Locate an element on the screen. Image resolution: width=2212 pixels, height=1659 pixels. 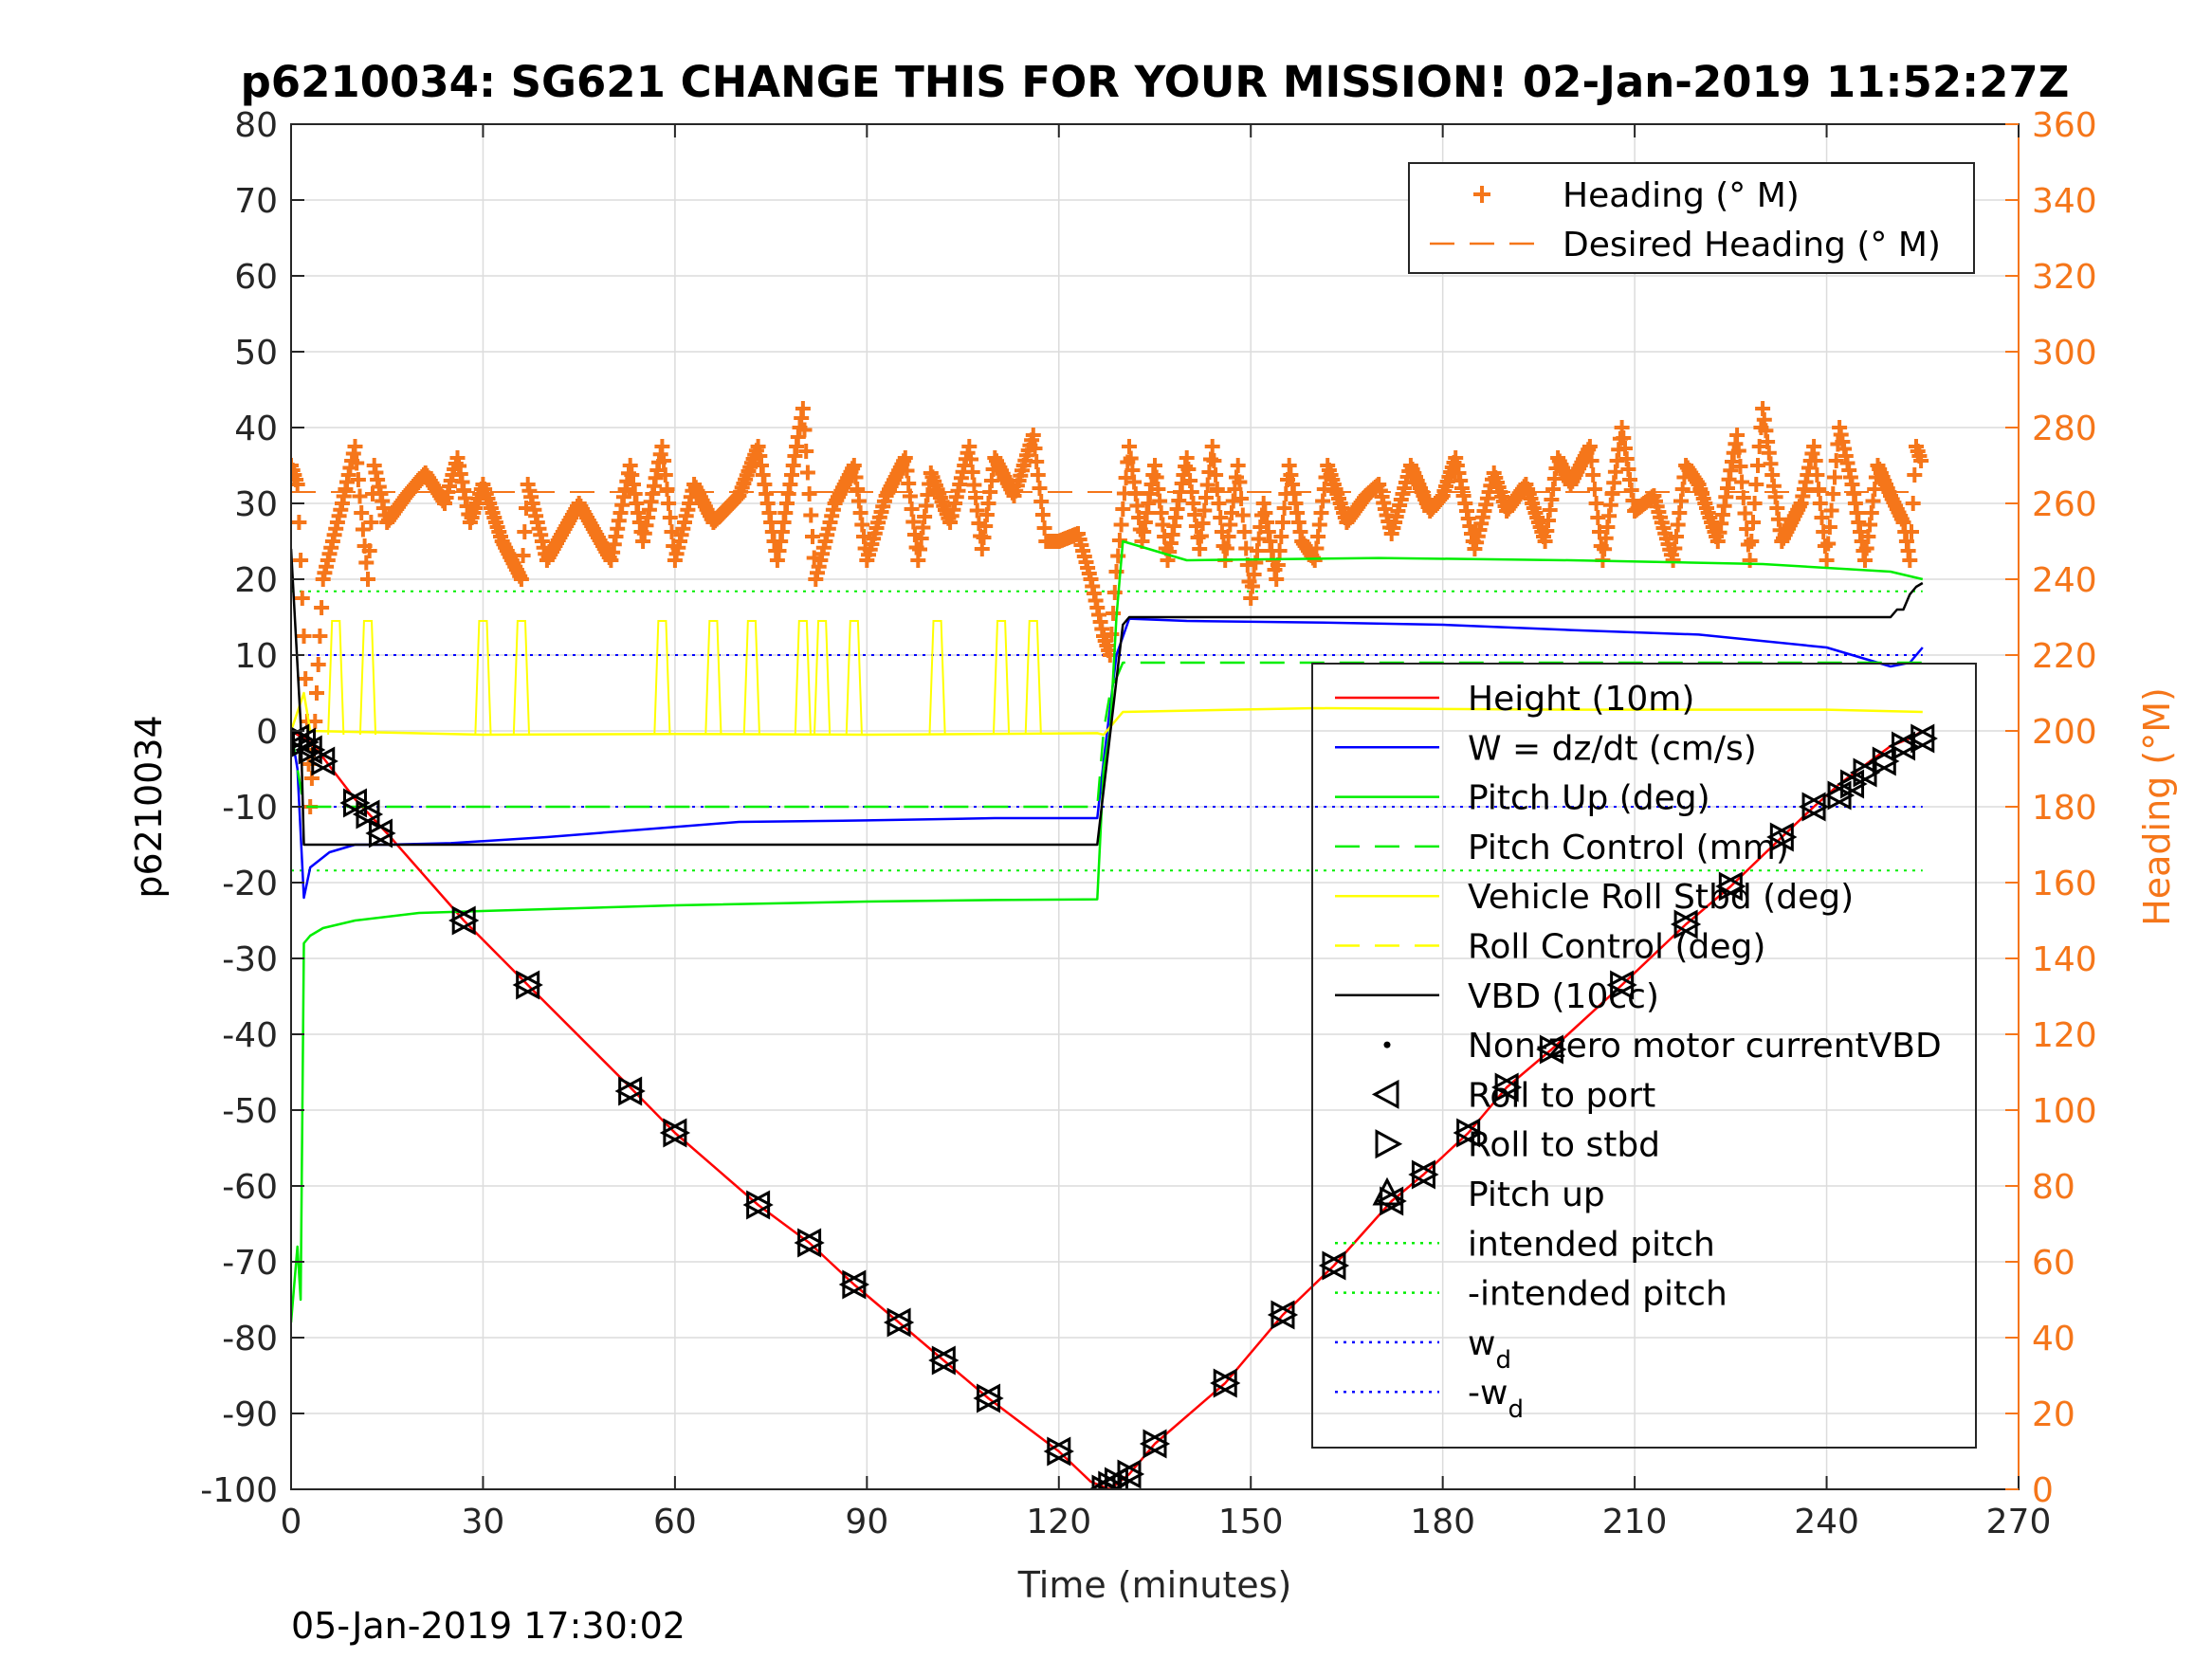
y-tick-label: 30 is located at coordinates (256, 504).